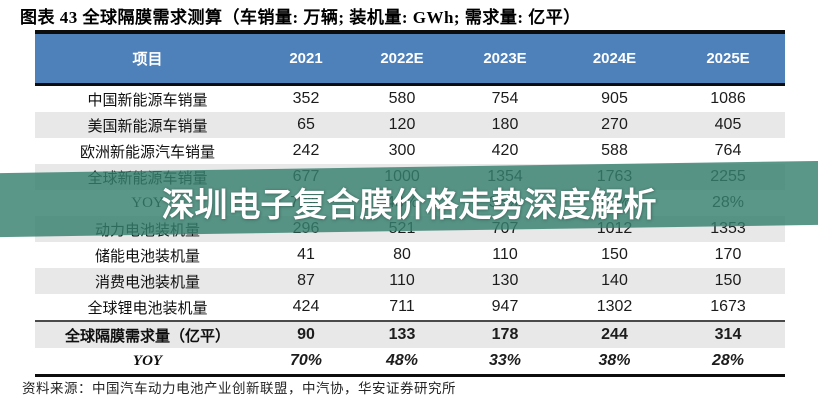  What do you see at coordinates (505, 306) in the screenshot?
I see `cell-value: 947` at bounding box center [505, 306].